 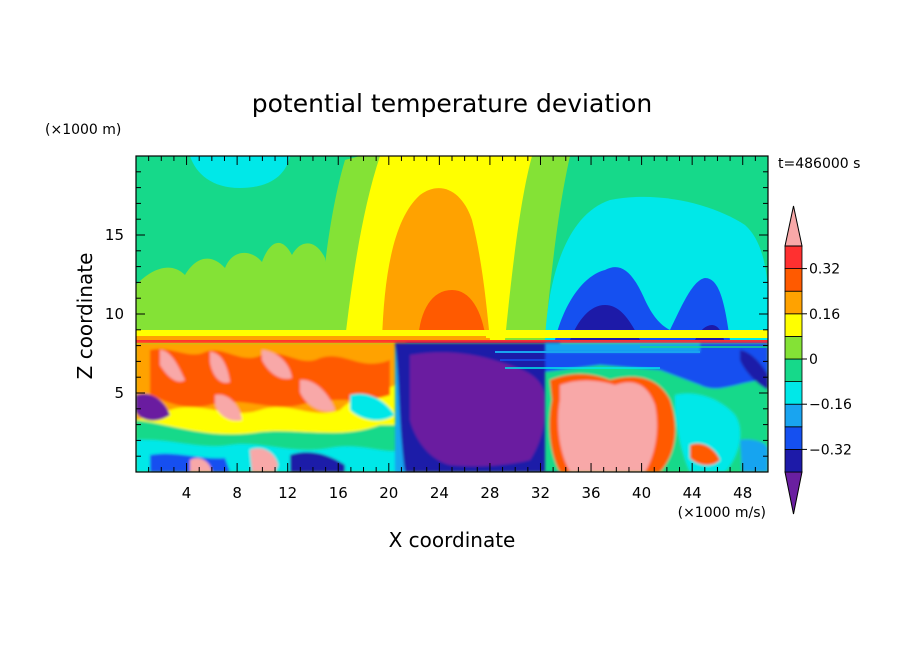 What do you see at coordinates (692, 493) in the screenshot?
I see `x-tick-label: 44` at bounding box center [692, 493].